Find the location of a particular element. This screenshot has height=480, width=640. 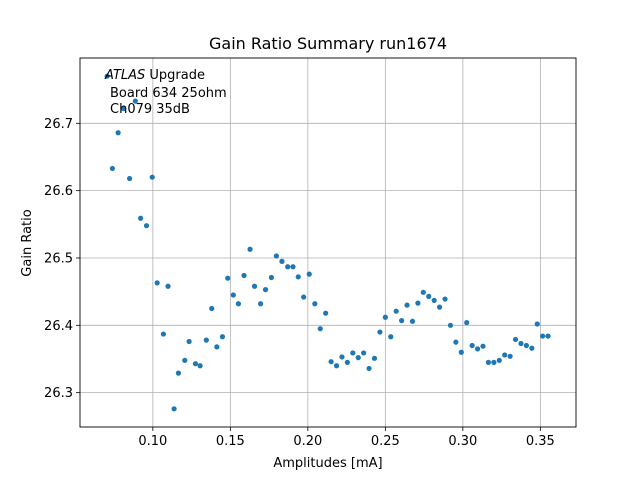

x-tick-label: 0.15 is located at coordinates (230, 441).